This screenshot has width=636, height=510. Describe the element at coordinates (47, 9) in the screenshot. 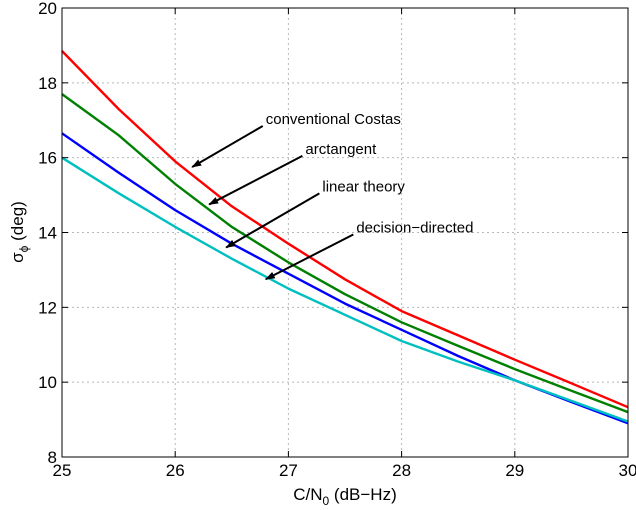

I see `y-tick-label: 20` at that location.